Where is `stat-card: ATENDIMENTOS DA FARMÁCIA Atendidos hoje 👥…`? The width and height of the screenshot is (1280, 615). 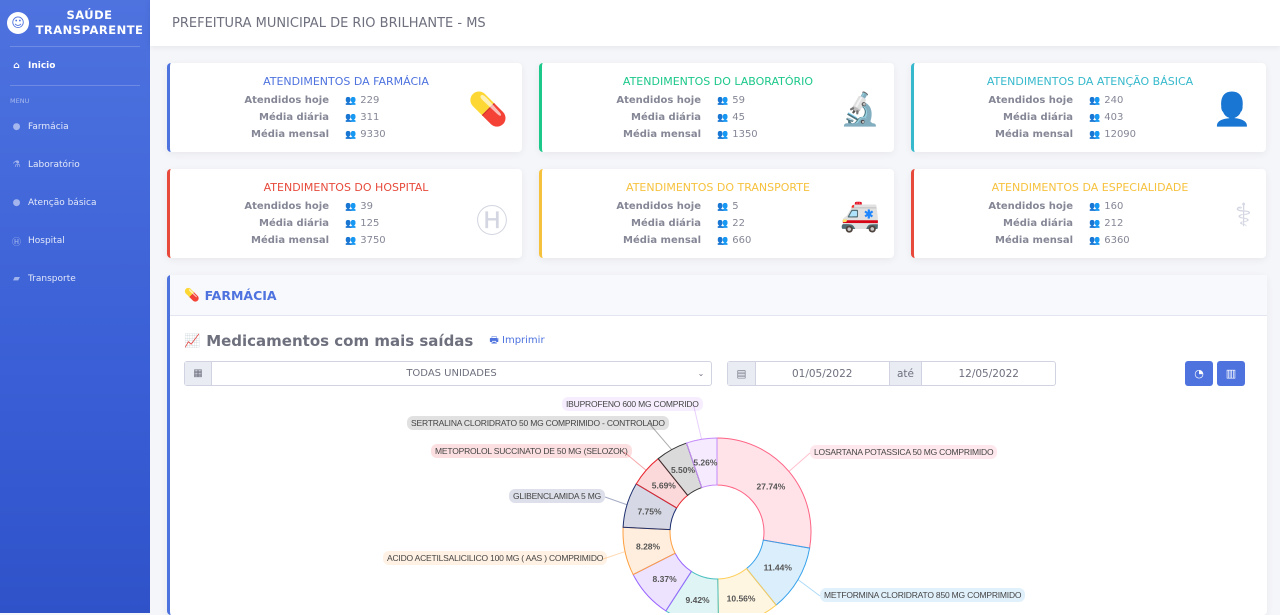
stat-card: ATENDIMENTOS DA FARMÁCIA Atendidos hoje 👥… is located at coordinates (344, 107).